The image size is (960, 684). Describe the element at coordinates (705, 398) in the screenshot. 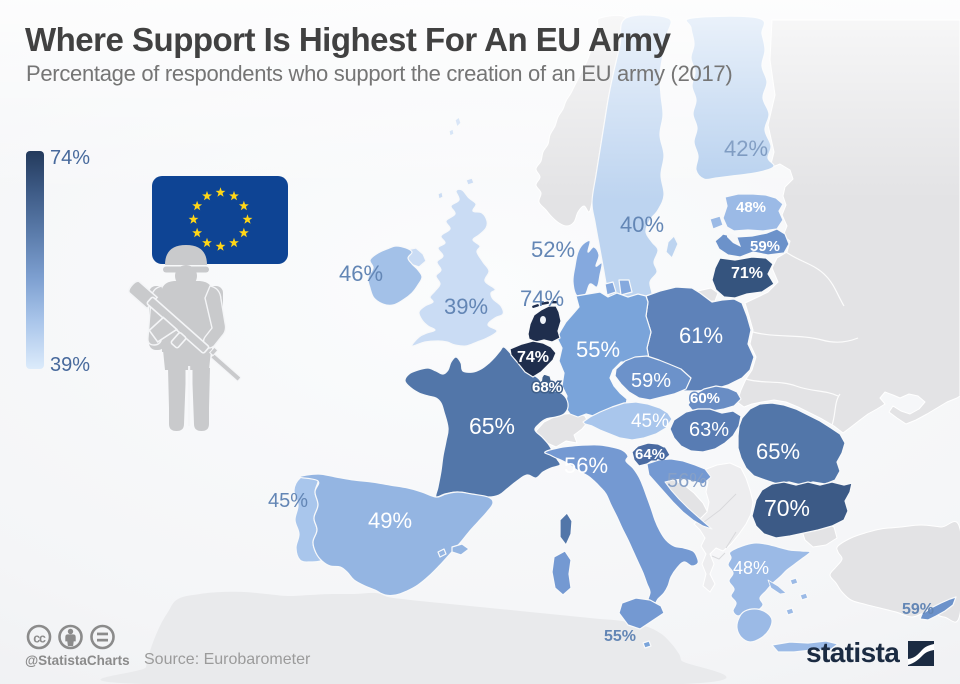

I see `svg-text: 60%` at that location.